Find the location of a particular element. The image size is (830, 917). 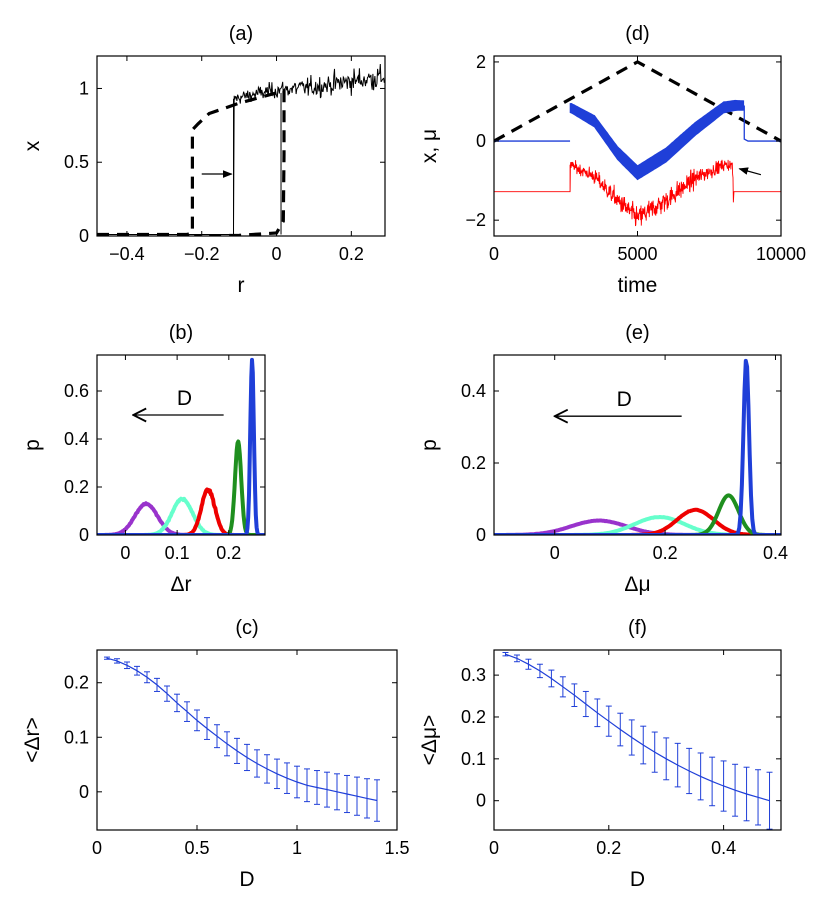

x-axis-label: time is located at coordinates (638, 285).